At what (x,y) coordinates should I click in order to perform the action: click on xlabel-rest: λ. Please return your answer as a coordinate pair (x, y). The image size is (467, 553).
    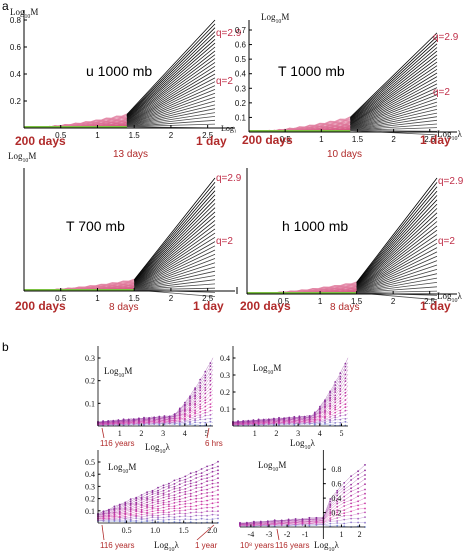
    Looking at the image, I should click on (168, 447).